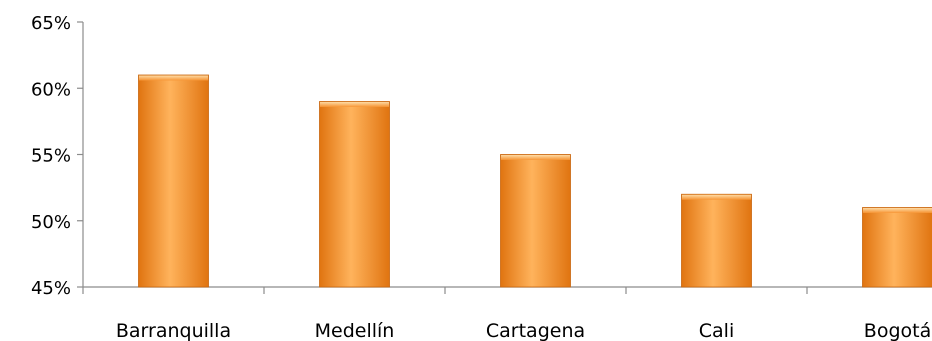  I want to click on y-tick-label: 55%, so click(51, 156).